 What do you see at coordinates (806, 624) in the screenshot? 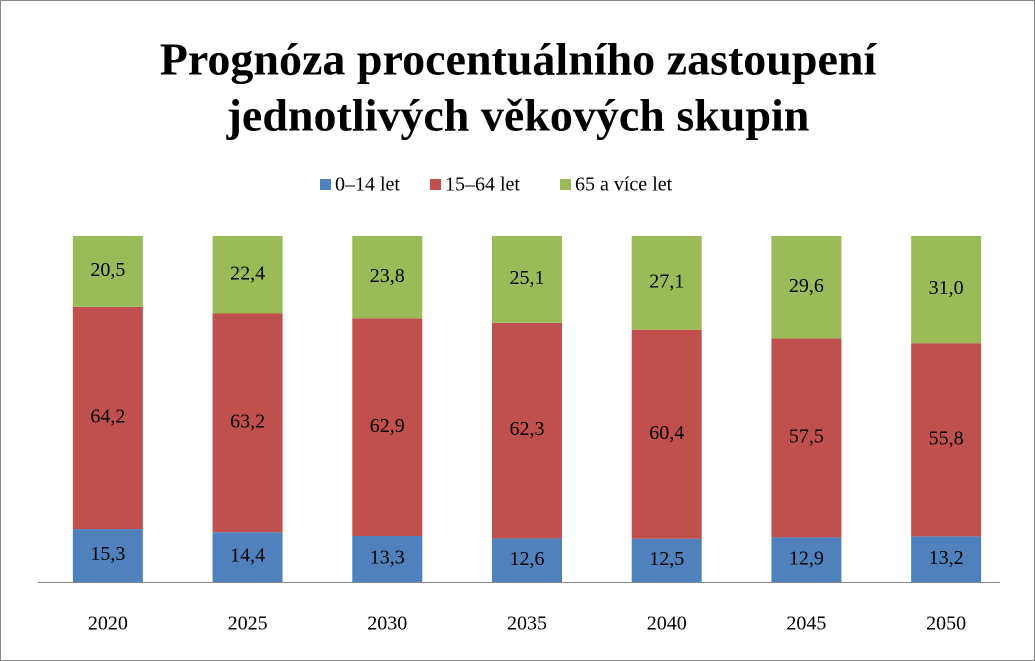
I see `x-tick-label: 2045` at bounding box center [806, 624].